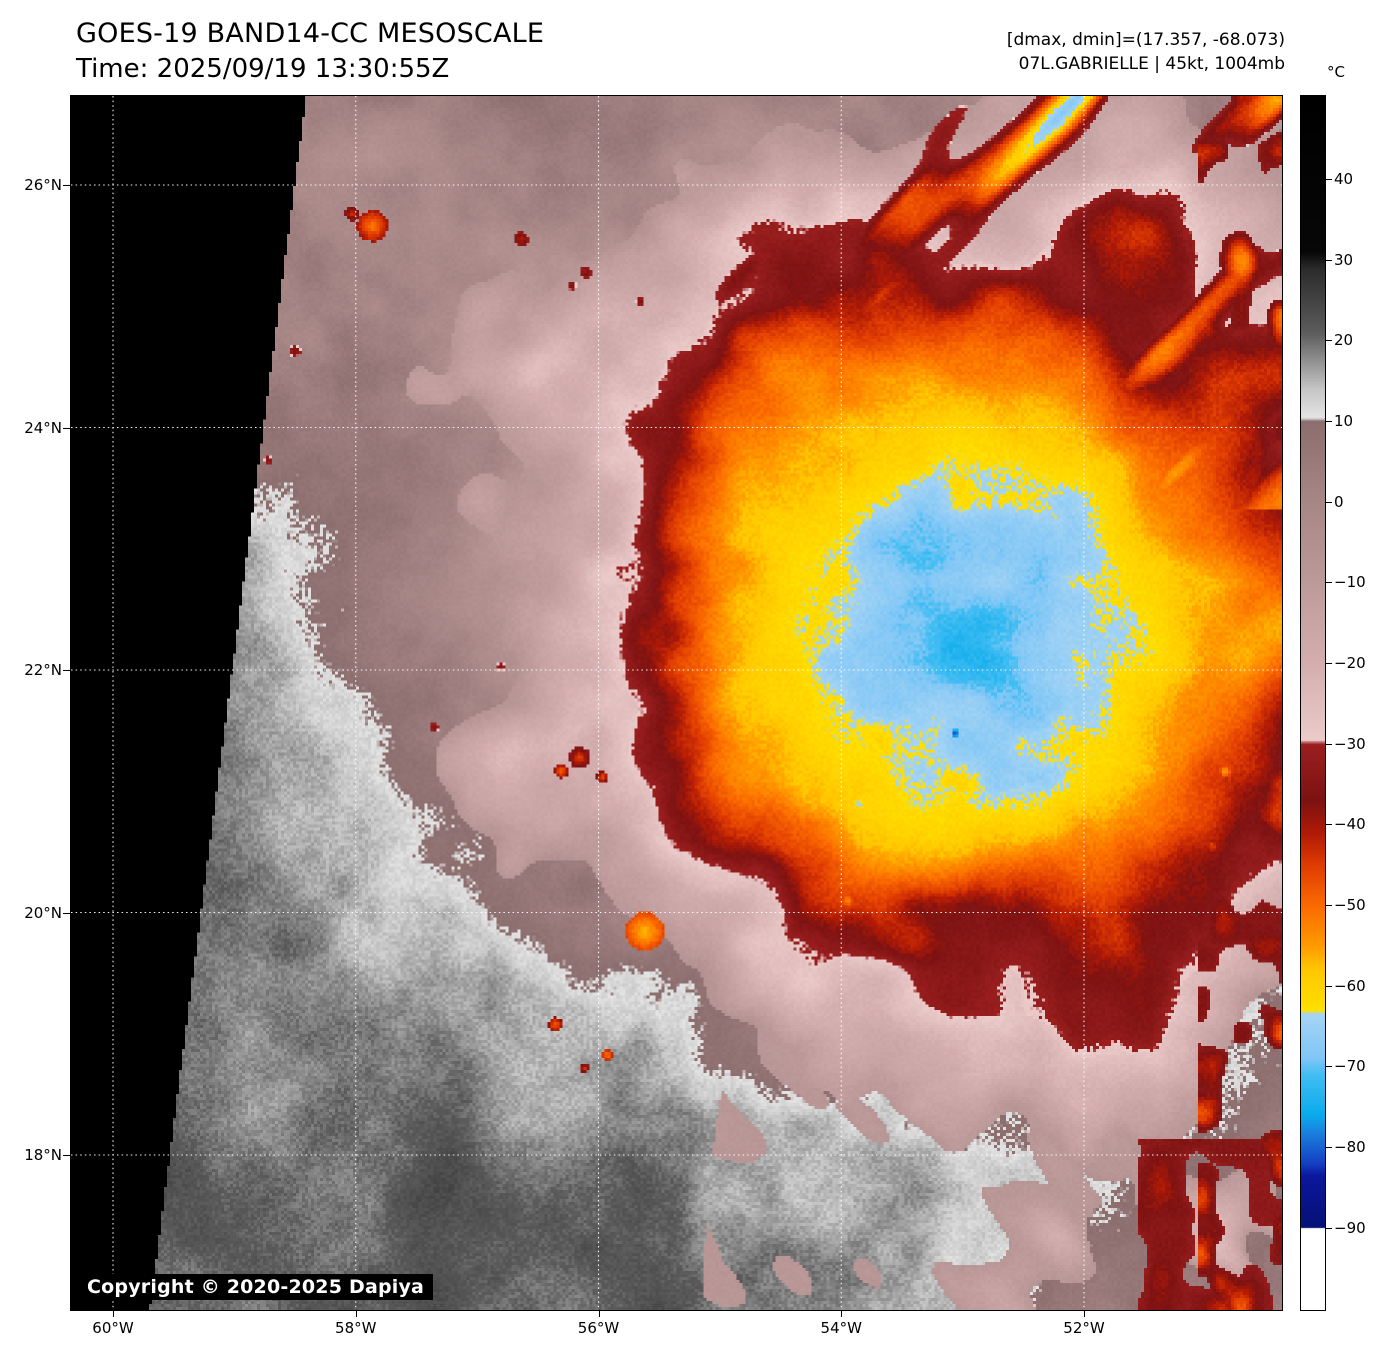 This screenshot has width=1390, height=1359. I want to click on colorbar-tick-label: −60, so click(1350, 986).